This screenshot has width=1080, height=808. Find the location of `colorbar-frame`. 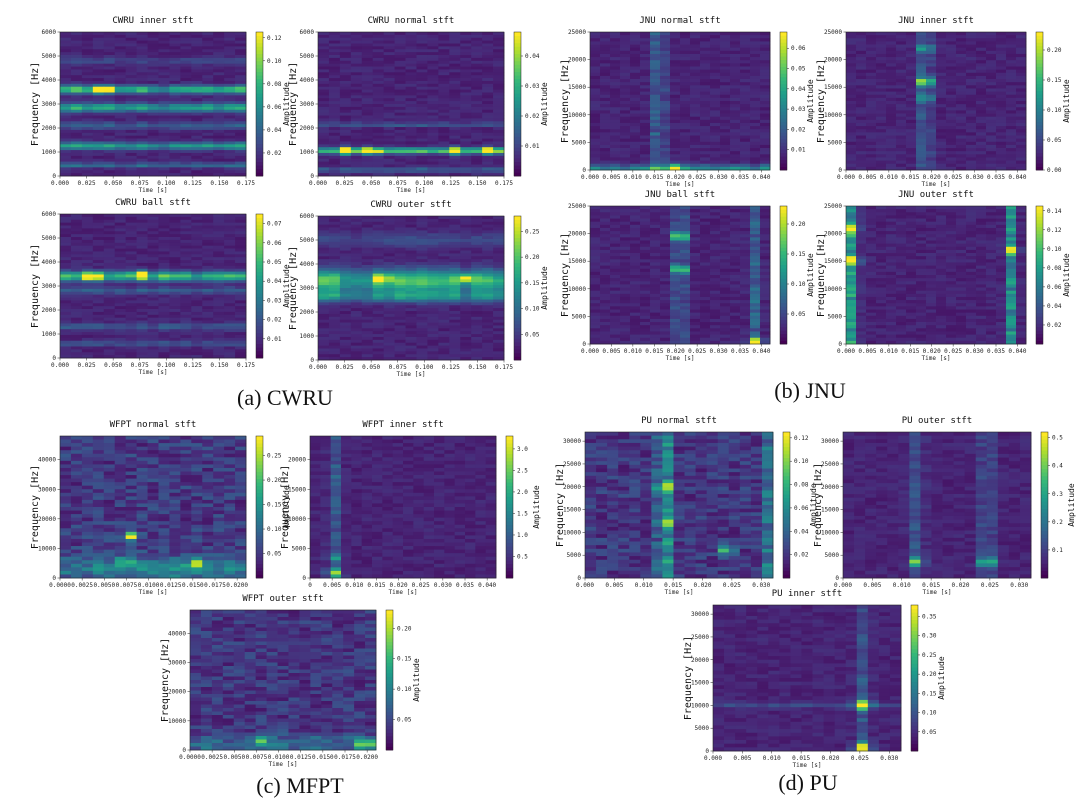

colorbar-frame is located at coordinates (259, 104).